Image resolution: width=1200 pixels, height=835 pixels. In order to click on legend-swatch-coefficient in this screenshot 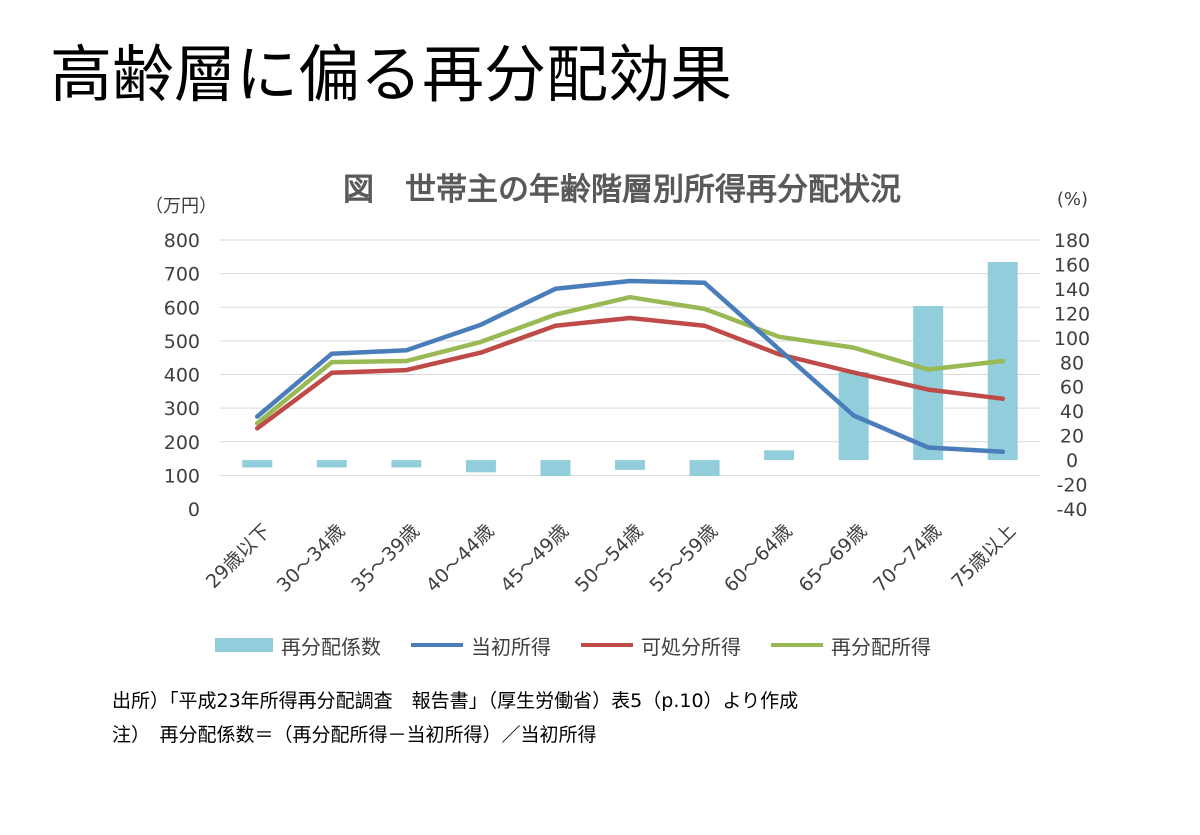, I will do `click(244, 645)`.